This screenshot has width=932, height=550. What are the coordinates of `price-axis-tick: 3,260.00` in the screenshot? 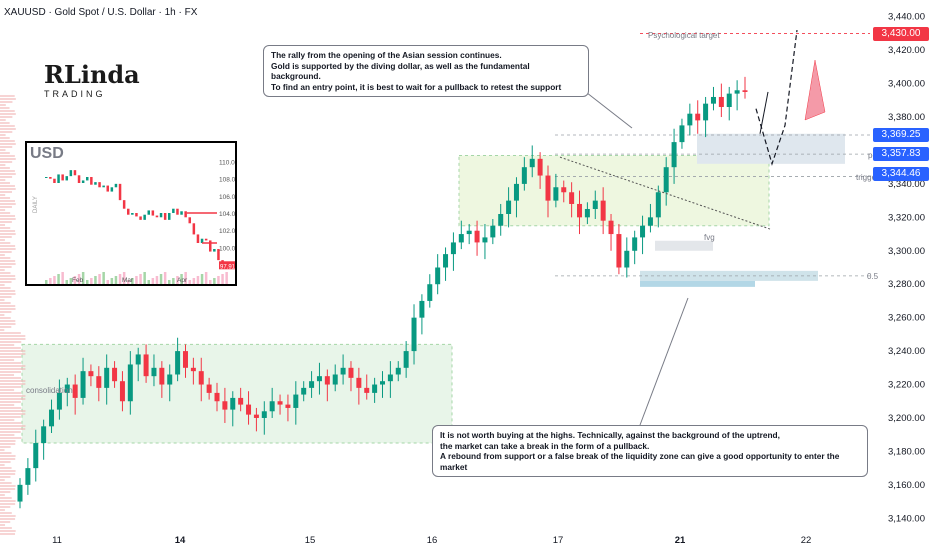 It's located at (906, 318).